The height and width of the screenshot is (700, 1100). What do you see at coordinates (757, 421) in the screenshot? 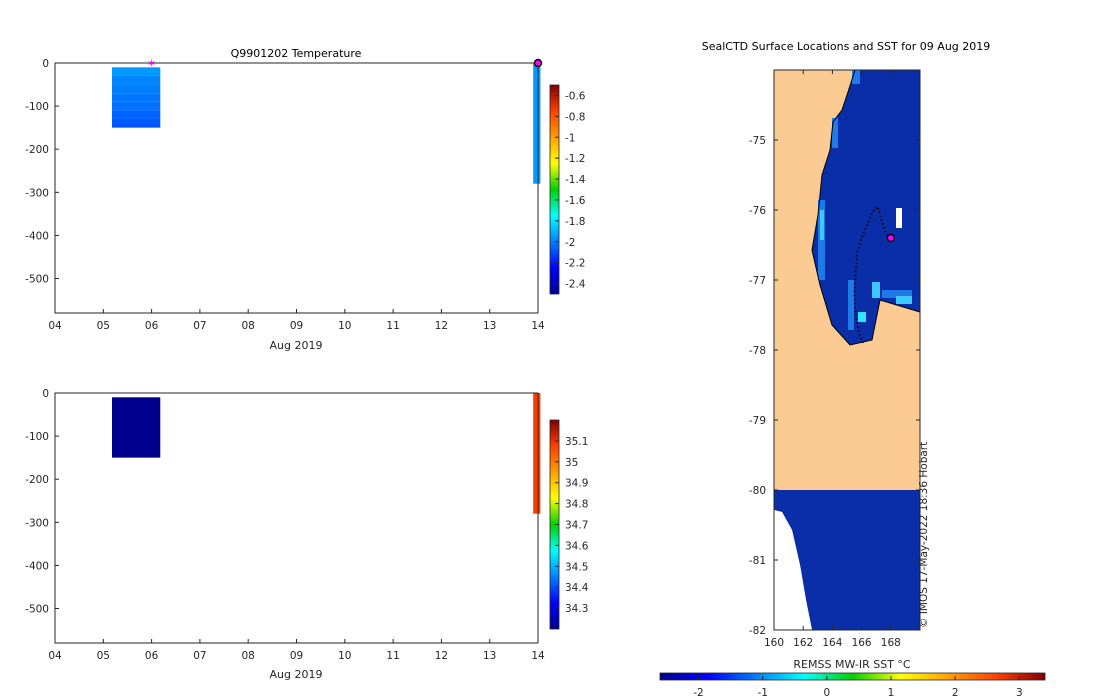
I see `map-y-tick-label: -79` at bounding box center [757, 421].